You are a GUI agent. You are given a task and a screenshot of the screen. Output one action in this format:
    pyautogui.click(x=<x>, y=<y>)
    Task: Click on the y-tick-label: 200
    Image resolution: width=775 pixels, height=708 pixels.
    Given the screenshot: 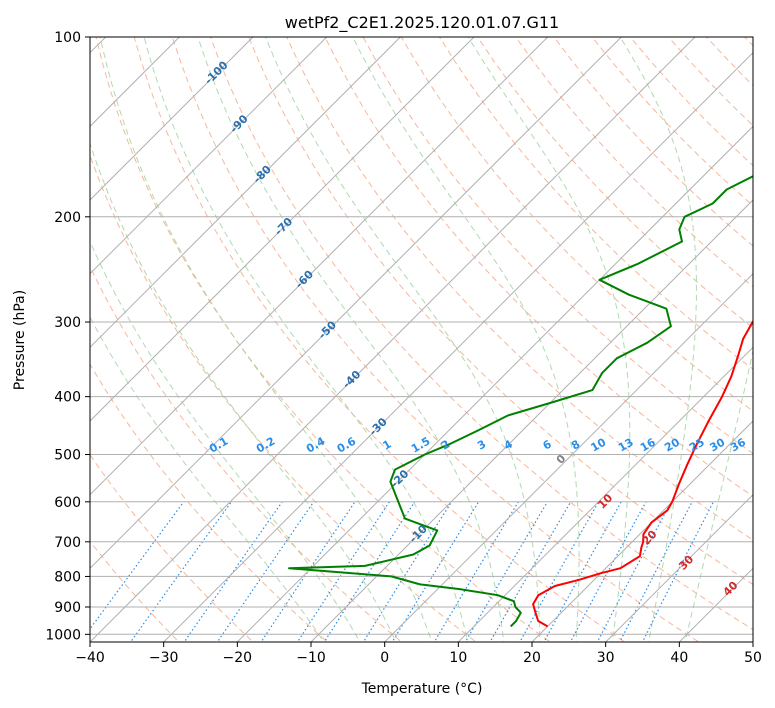 What is the action you would take?
    pyautogui.click(x=67, y=218)
    